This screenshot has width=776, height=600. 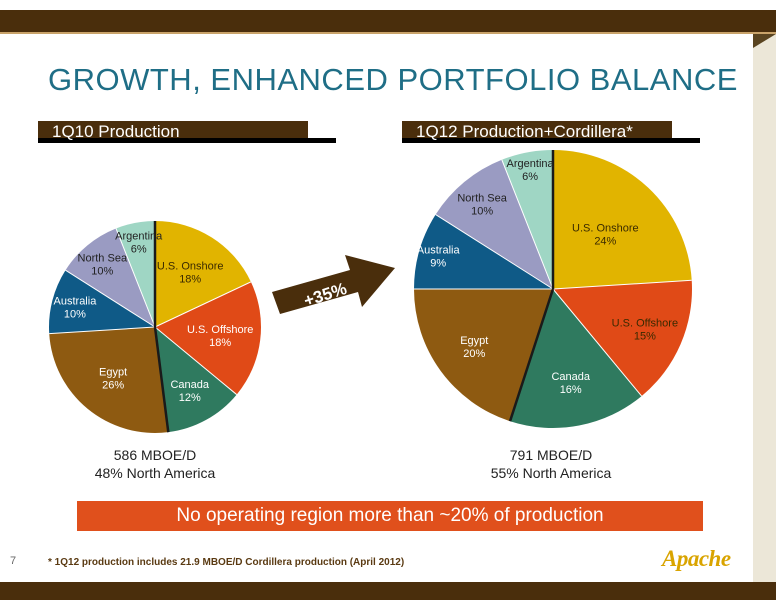 I want to click on summary-share: 48% North America, so click(x=155, y=473).